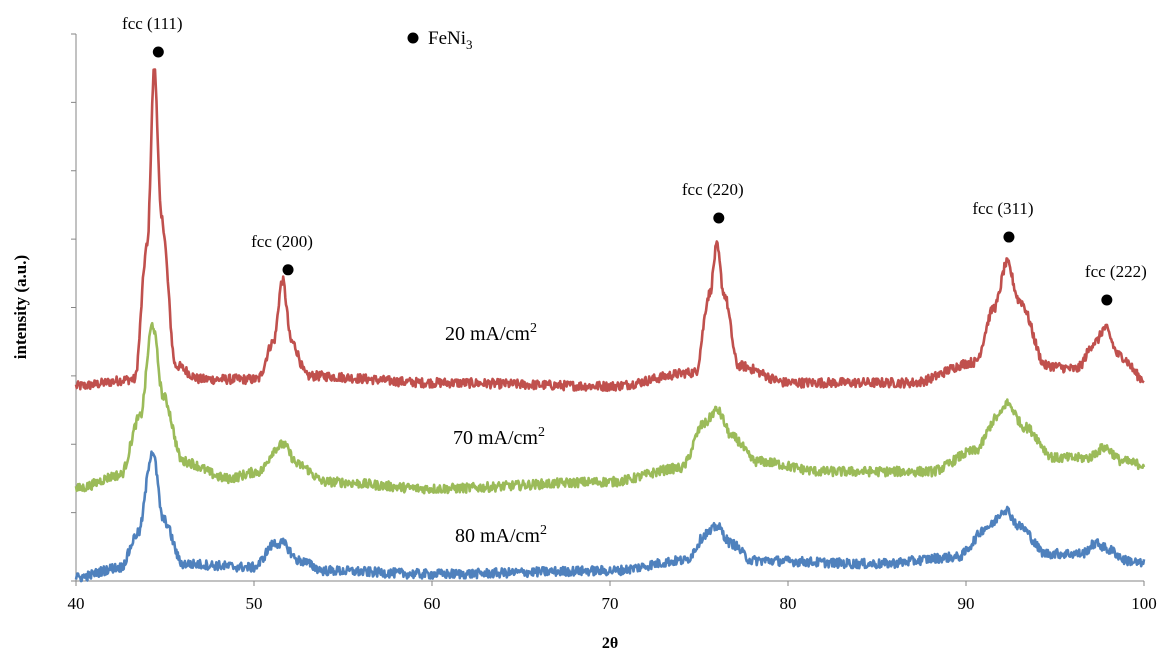 The width and height of the screenshot is (1176, 655). What do you see at coordinates (713, 189) in the screenshot?
I see `peak-label: fcc (220)` at bounding box center [713, 189].